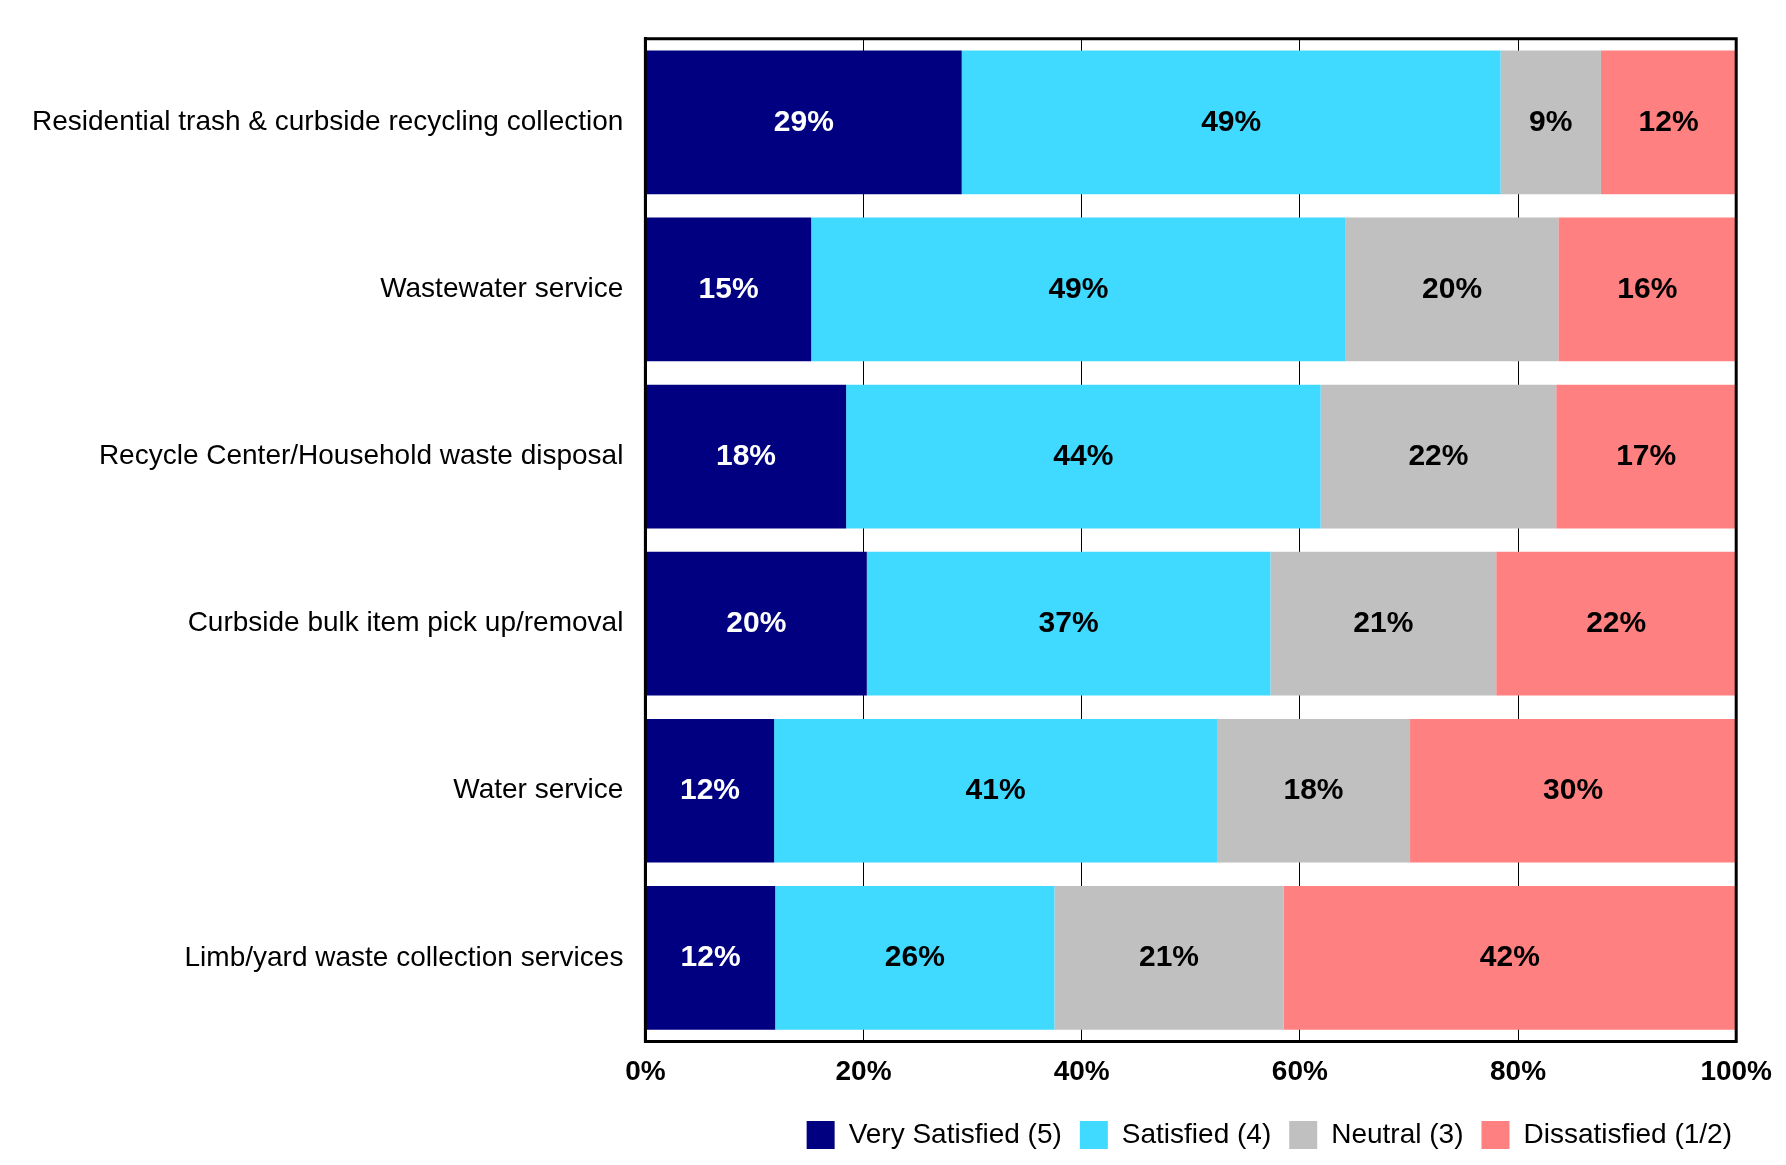 The height and width of the screenshot is (1165, 1786). What do you see at coordinates (1628, 1133) in the screenshot?
I see `legend-label: Dissatisfied (1/2)` at bounding box center [1628, 1133].